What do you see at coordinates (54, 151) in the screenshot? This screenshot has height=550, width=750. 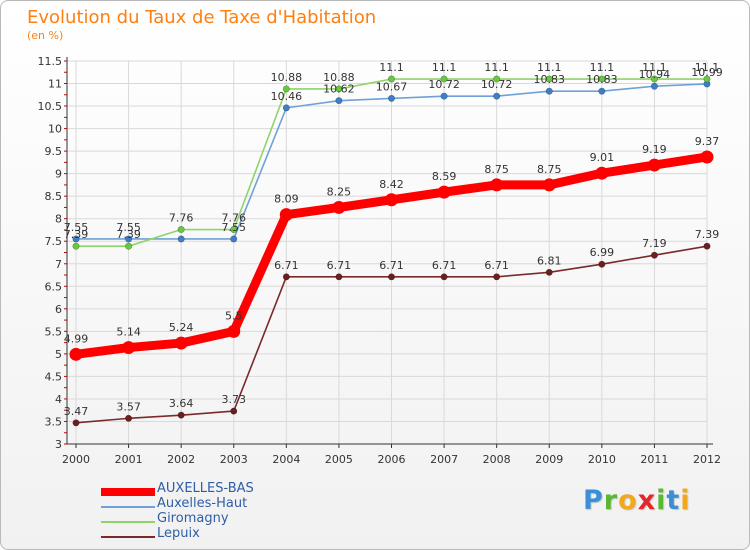 I see `y-tick-label: 9.5` at bounding box center [54, 151].